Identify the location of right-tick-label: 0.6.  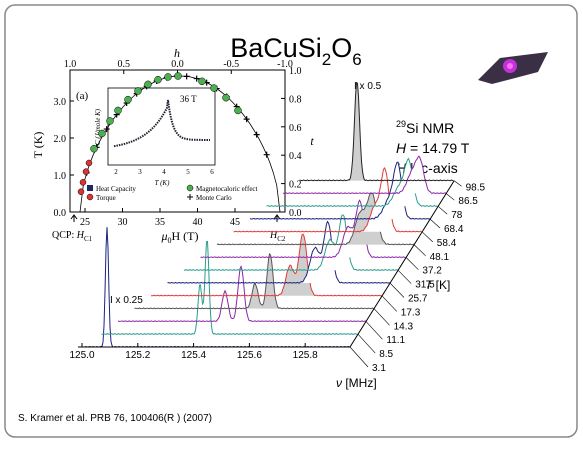
(295, 128).